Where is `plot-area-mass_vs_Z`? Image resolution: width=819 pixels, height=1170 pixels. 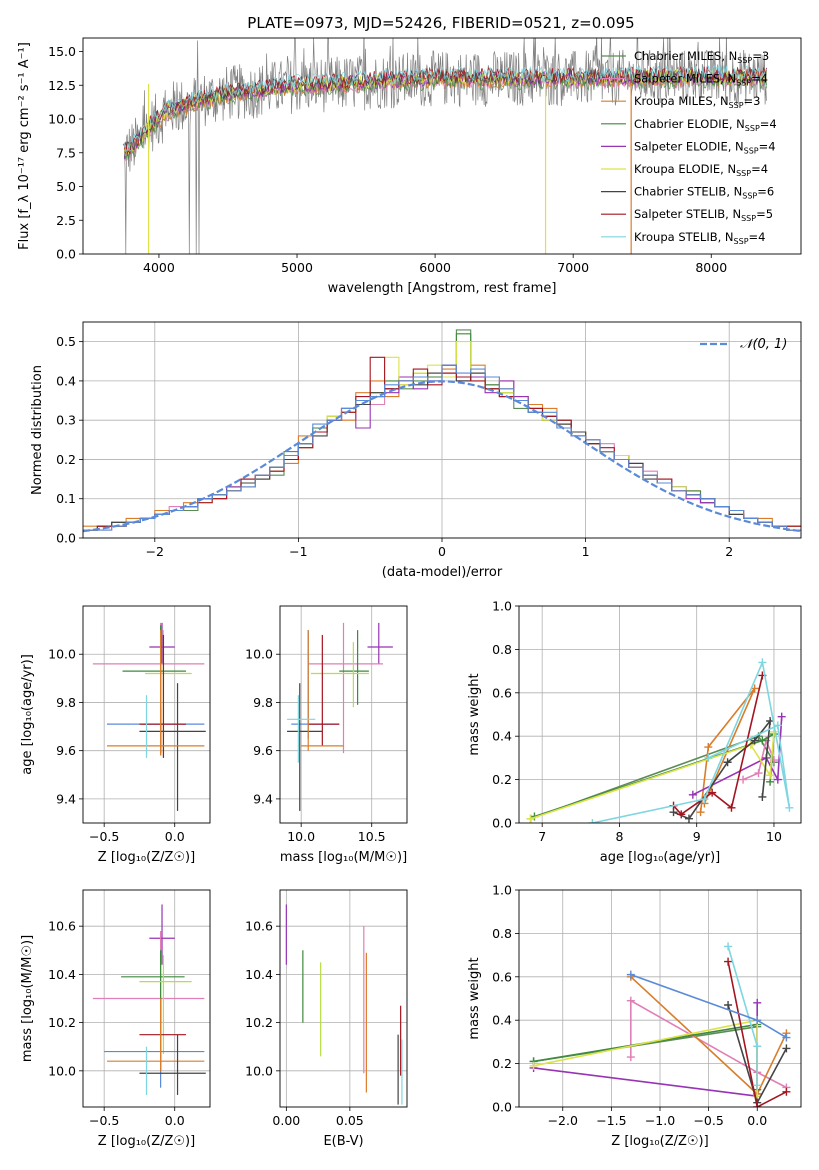 plot-area-mass_vs_Z is located at coordinates (149, 999).